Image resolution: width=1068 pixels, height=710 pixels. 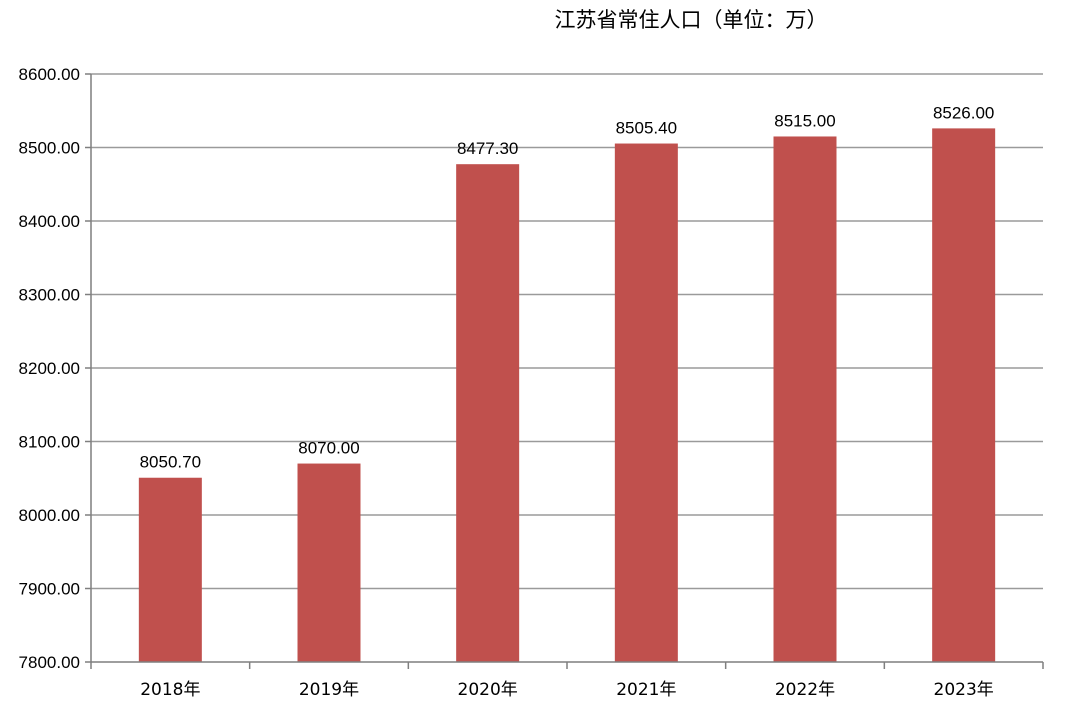 I want to click on y-tick-label: 7900.00, so click(x=49, y=589).